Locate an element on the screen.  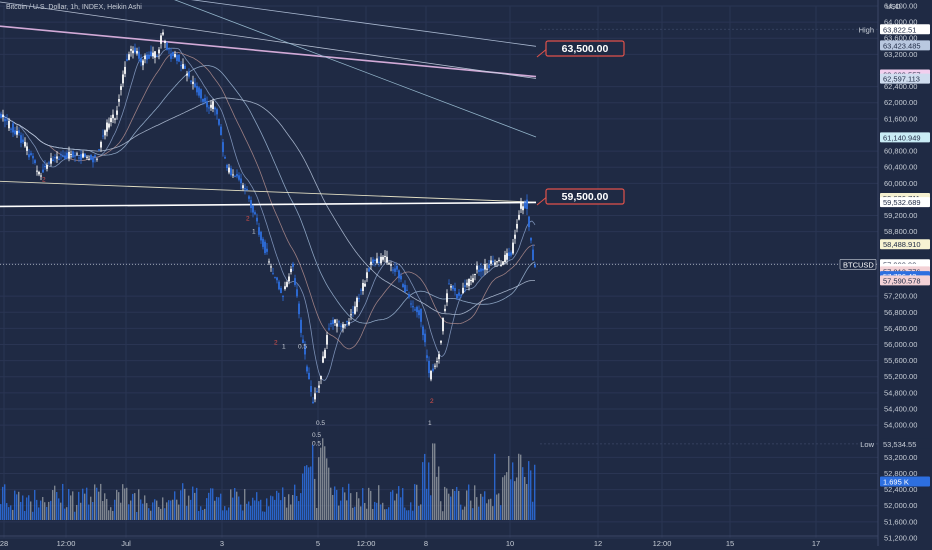
callout-text: 63,500.00 is located at coordinates (585, 49).